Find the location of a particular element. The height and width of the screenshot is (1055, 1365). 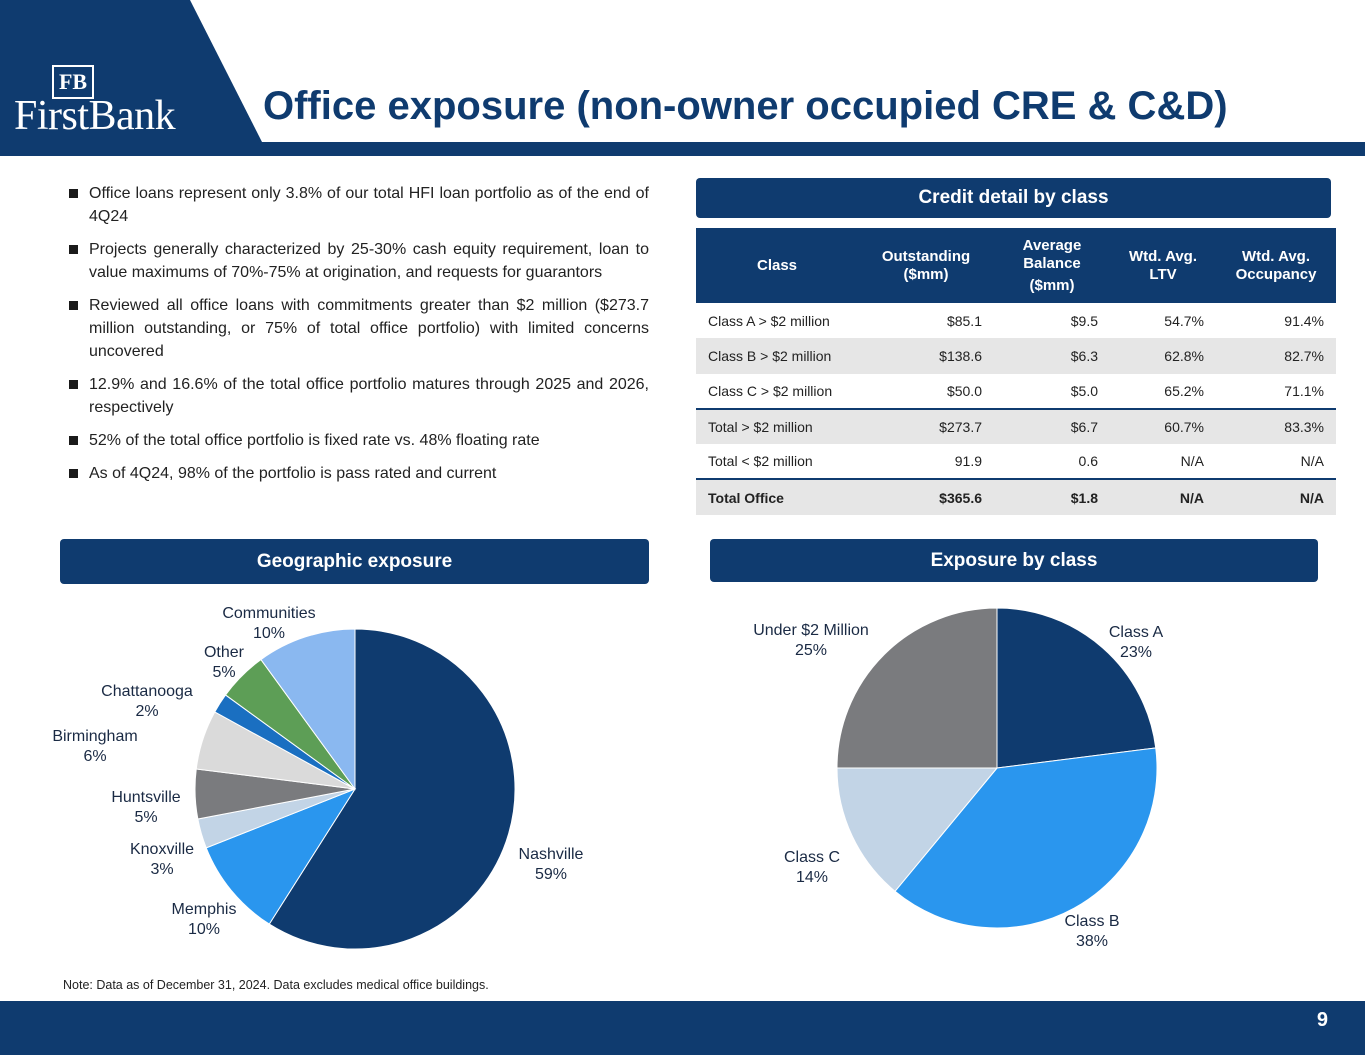

pie-slice-under-2-million is located at coordinates (917, 688).